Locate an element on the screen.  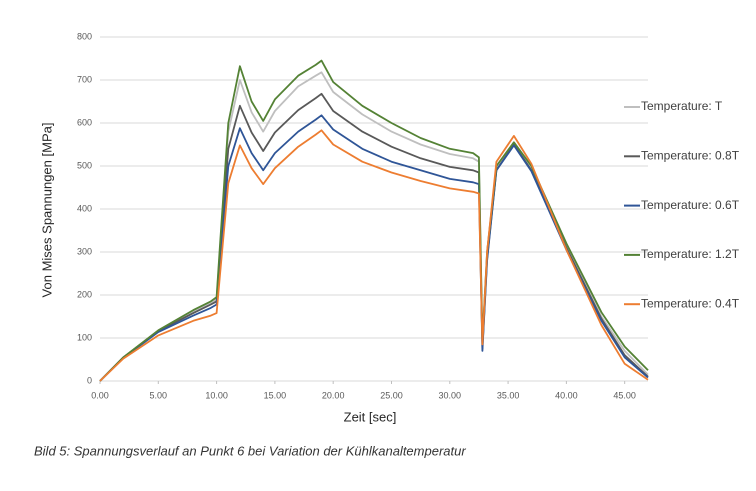
legend-label: Temperature: 1.2T is located at coordinates (690, 254).